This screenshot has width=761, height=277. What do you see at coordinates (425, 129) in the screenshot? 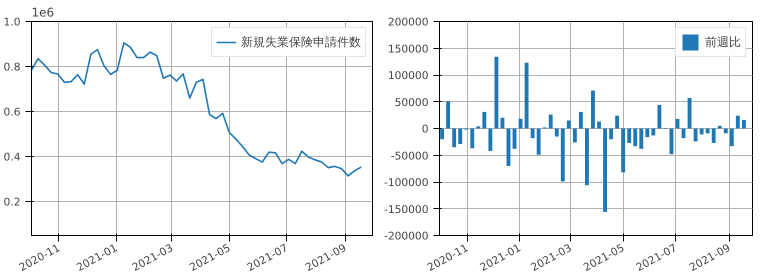
I see `y-tick-label: 0` at bounding box center [425, 129].